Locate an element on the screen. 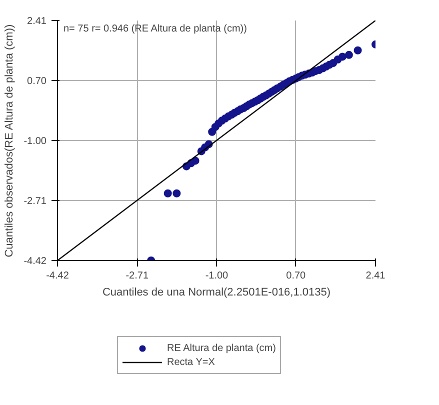 Image resolution: width=439 pixels, height=405 pixels. y-axis-title: Cuantiles observados(RE Altura de planta (cm)) is located at coordinates (10, 141).